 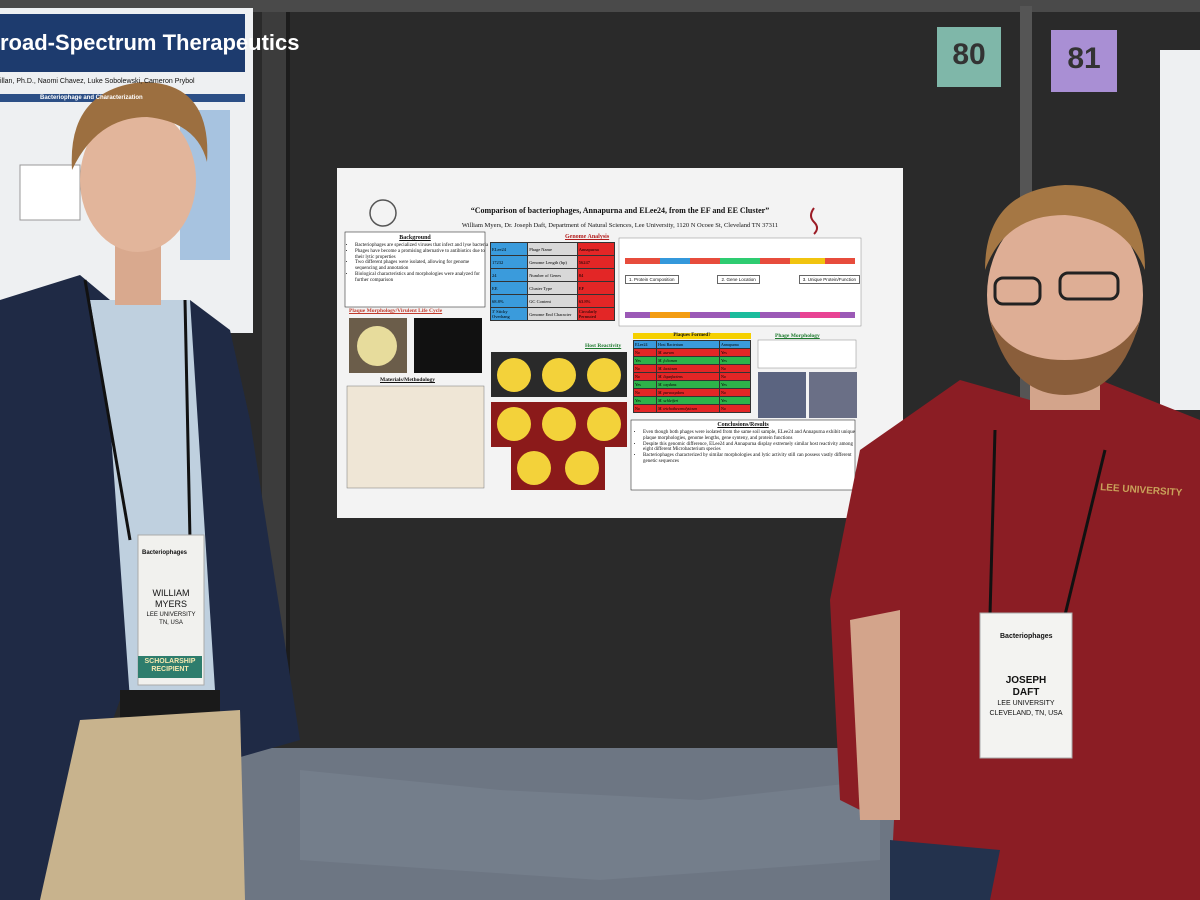 What do you see at coordinates (509, 314) in the screenshot?
I see `table-cell: 3' Sticky Overhang` at bounding box center [509, 314].